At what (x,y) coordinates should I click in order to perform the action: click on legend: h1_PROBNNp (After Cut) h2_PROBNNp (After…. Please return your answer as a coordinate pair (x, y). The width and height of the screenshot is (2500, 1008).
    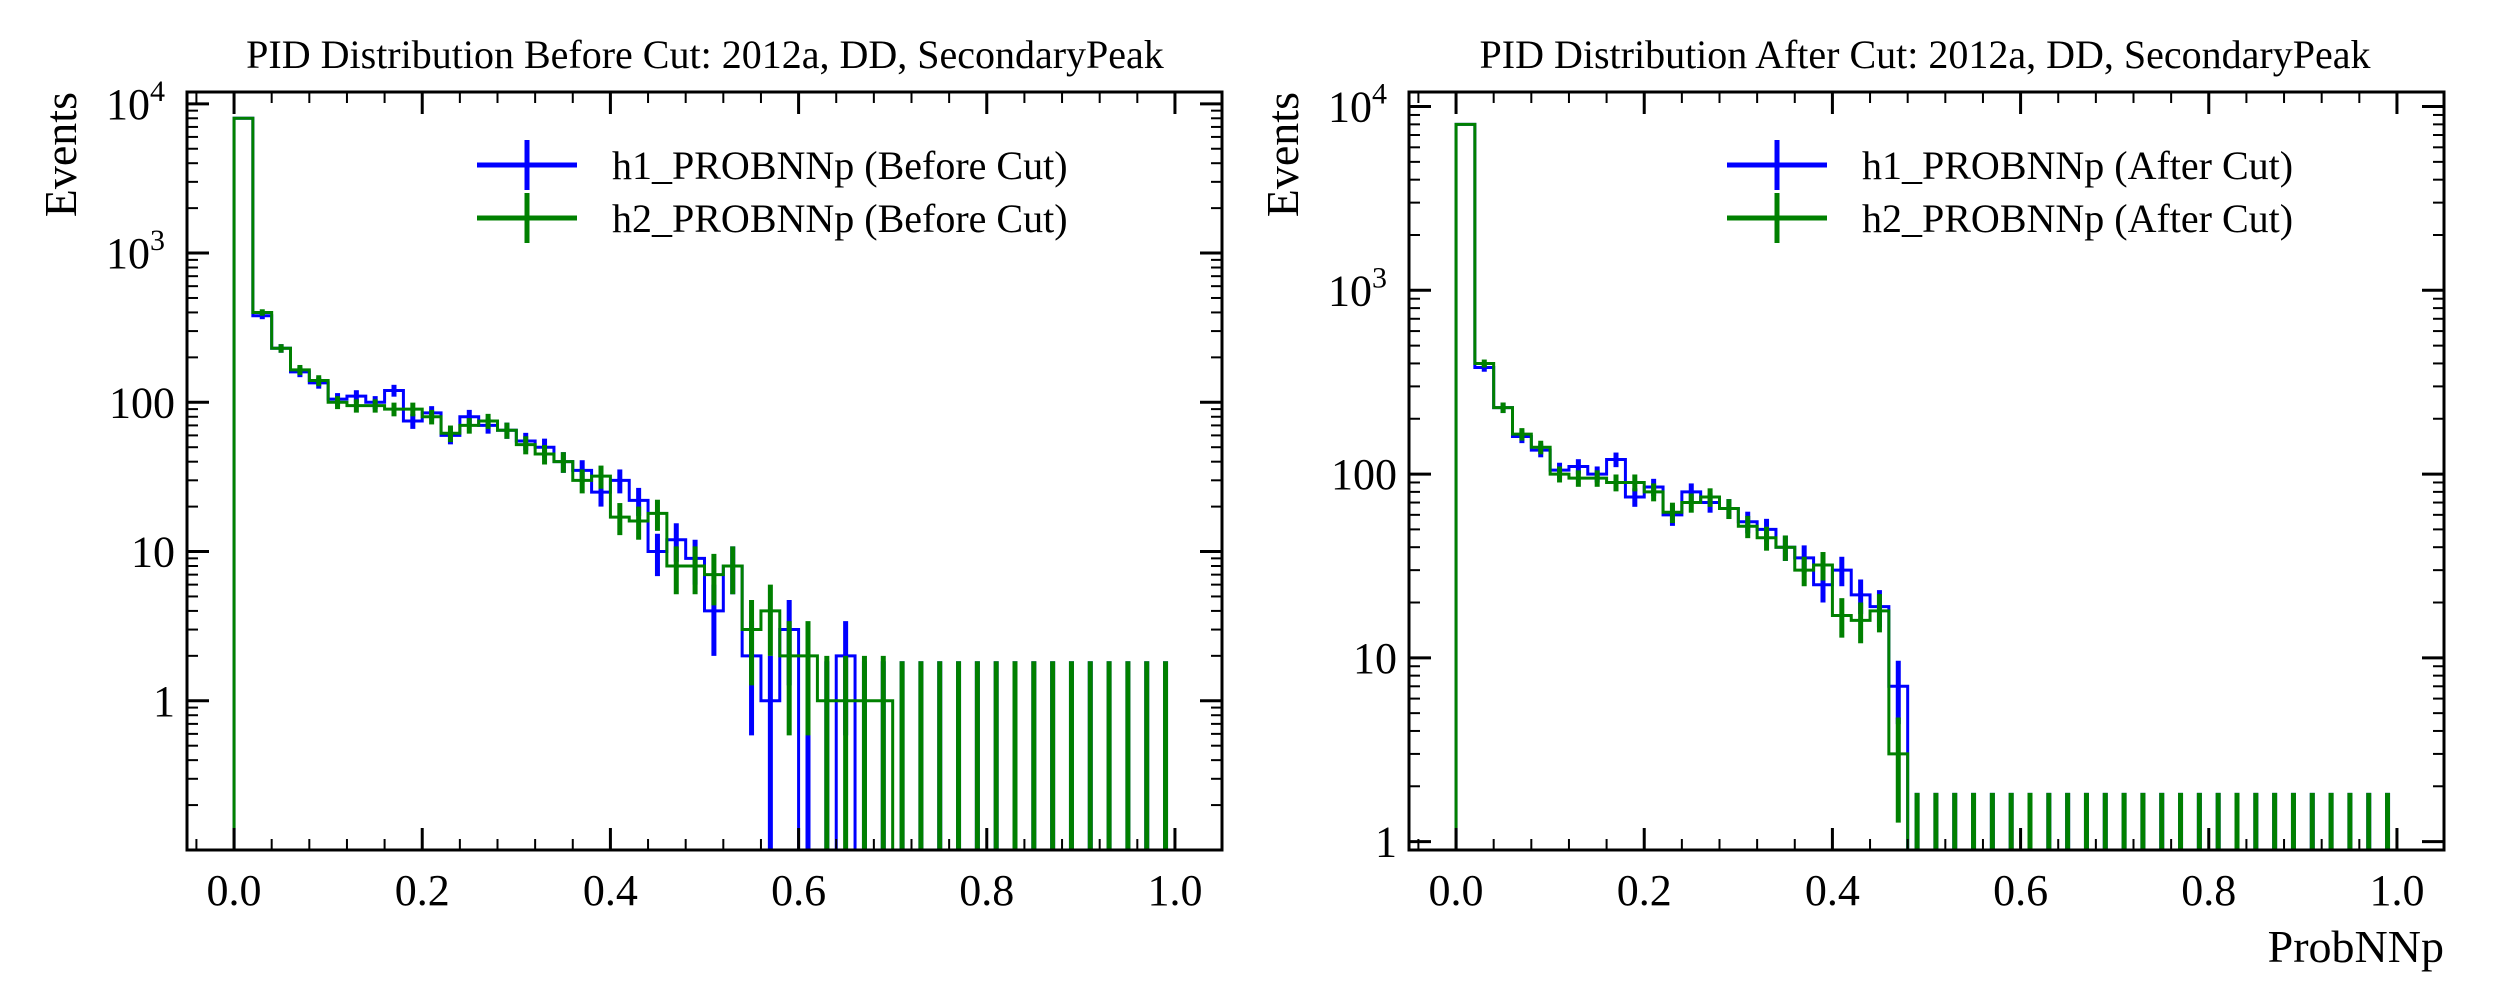
    Looking at the image, I should click on (2010, 191).